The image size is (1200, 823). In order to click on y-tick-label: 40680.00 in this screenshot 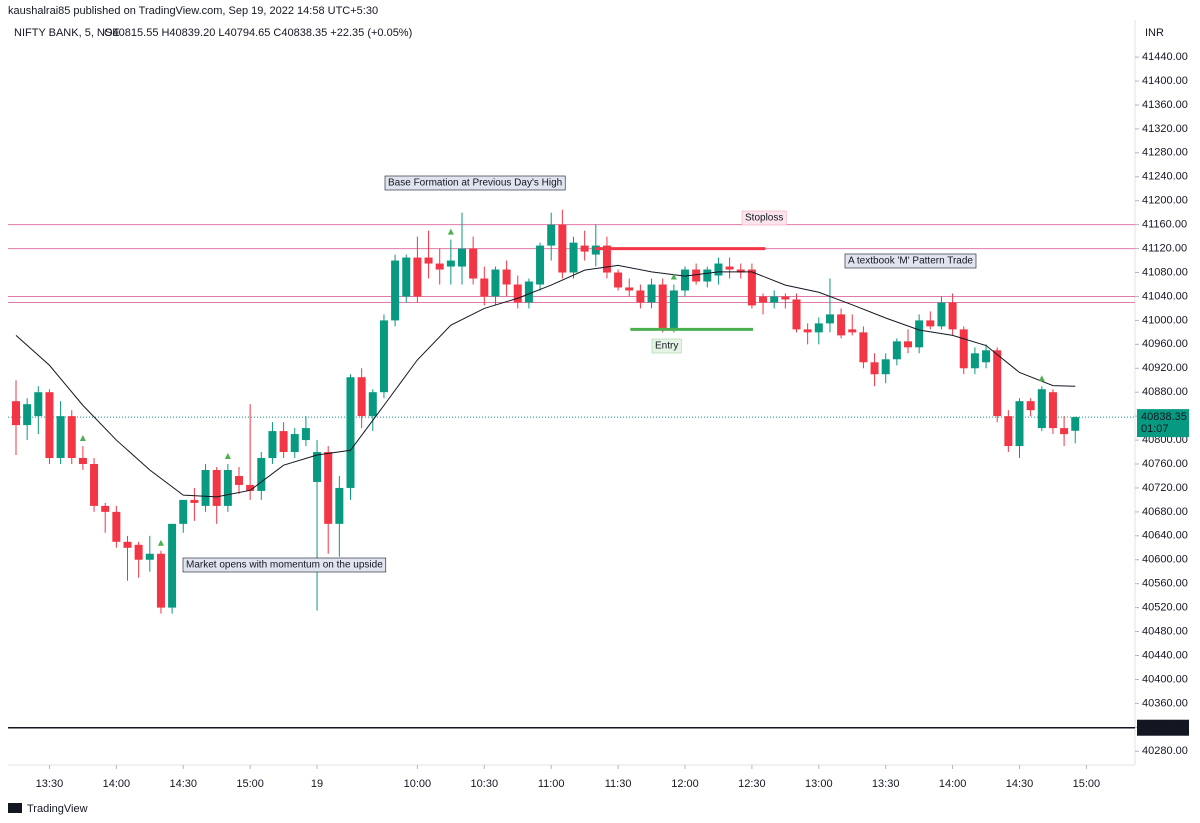, I will do `click(1165, 512)`.